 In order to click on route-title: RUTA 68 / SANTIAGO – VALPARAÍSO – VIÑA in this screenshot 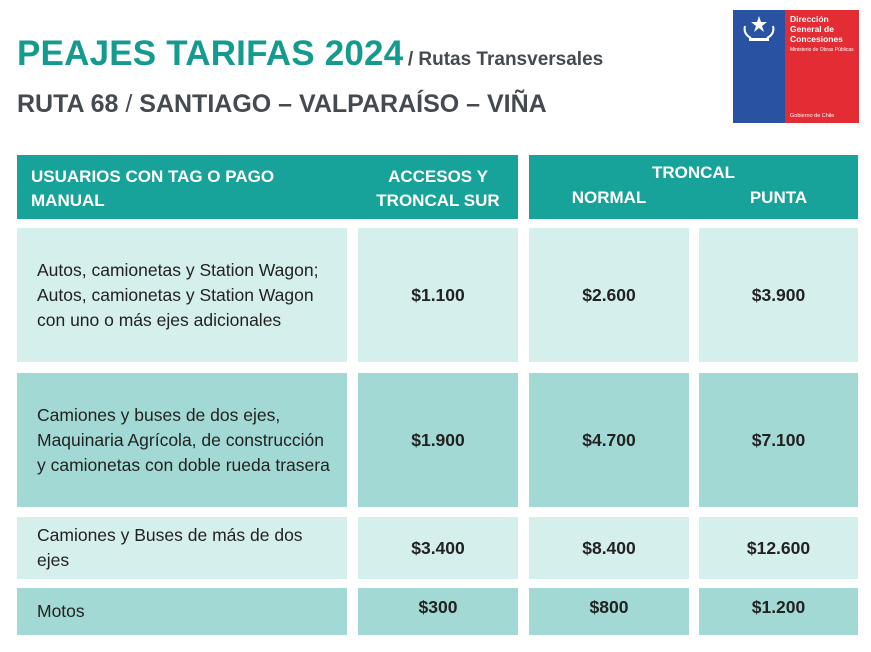, I will do `click(282, 104)`.